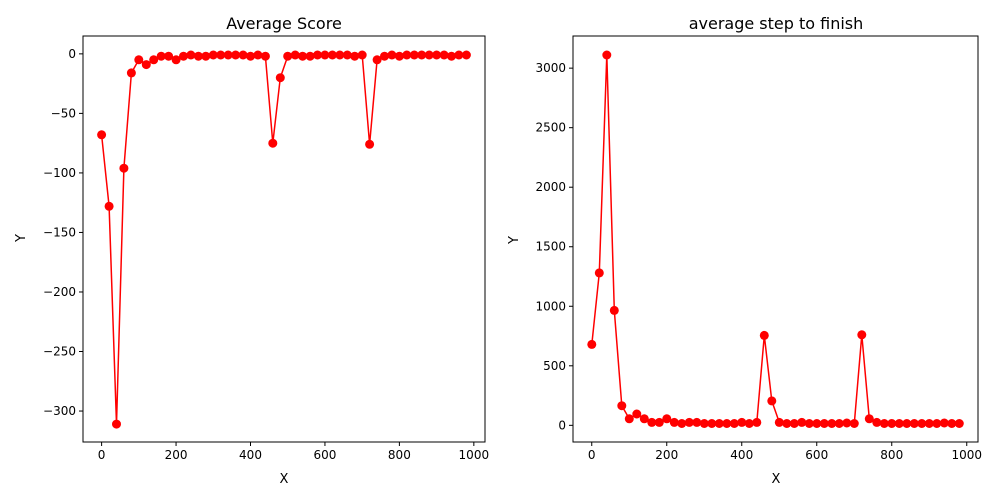 The image size is (1000, 500). What do you see at coordinates (776, 23) in the screenshot?
I see `chart-title: average step to finish` at bounding box center [776, 23].